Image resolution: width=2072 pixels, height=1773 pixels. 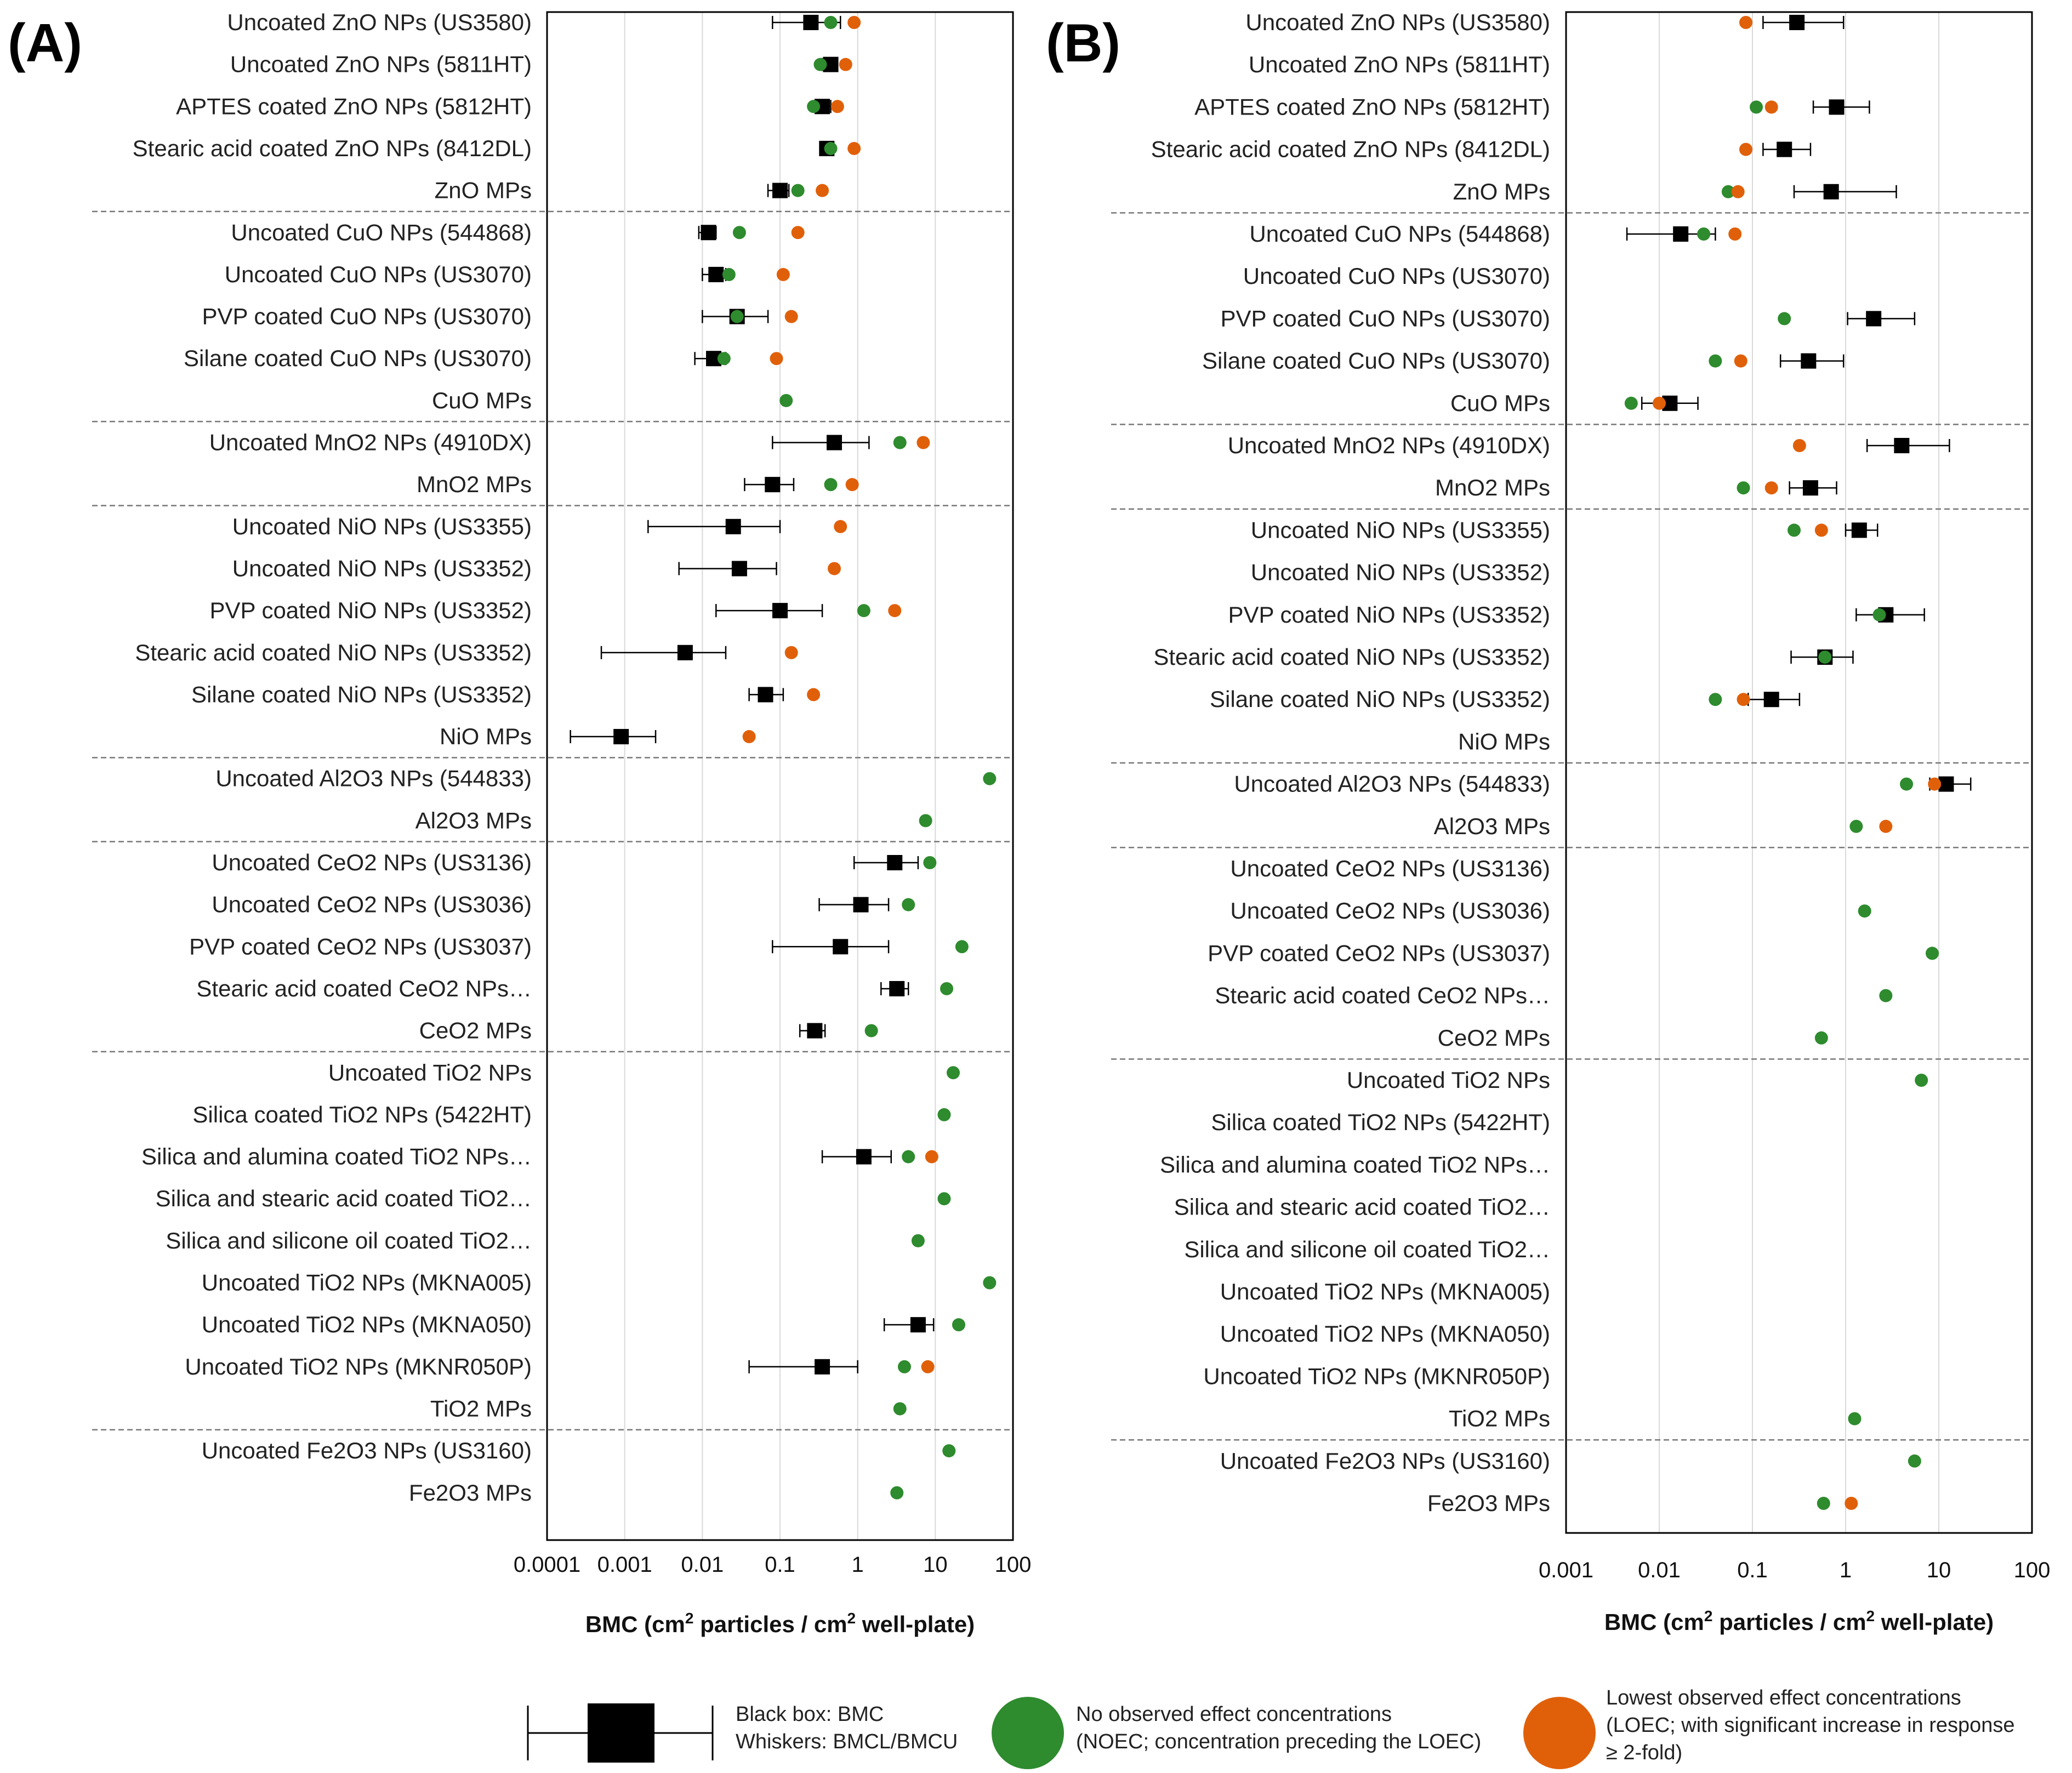 I want to click on category-label: NiO MPs, so click(x=486, y=736).